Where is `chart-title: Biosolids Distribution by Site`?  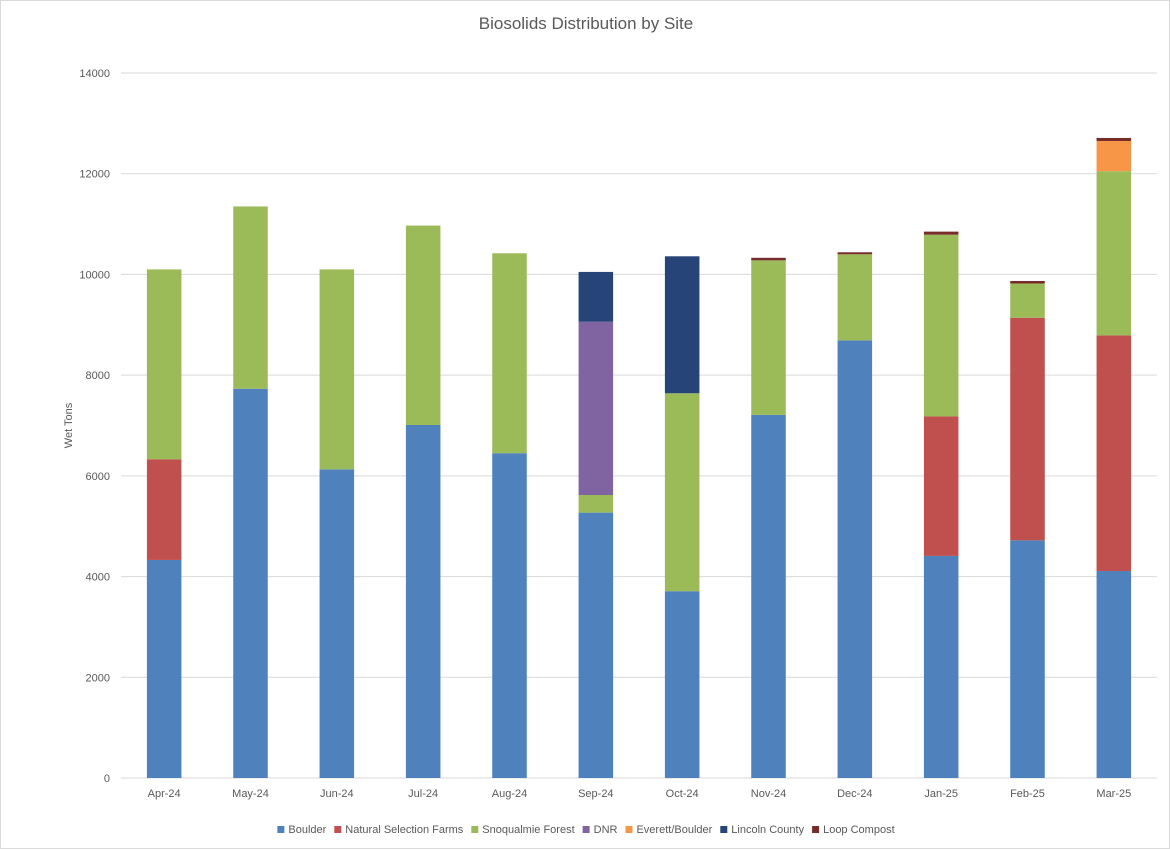
chart-title: Biosolids Distribution by Site is located at coordinates (586, 23).